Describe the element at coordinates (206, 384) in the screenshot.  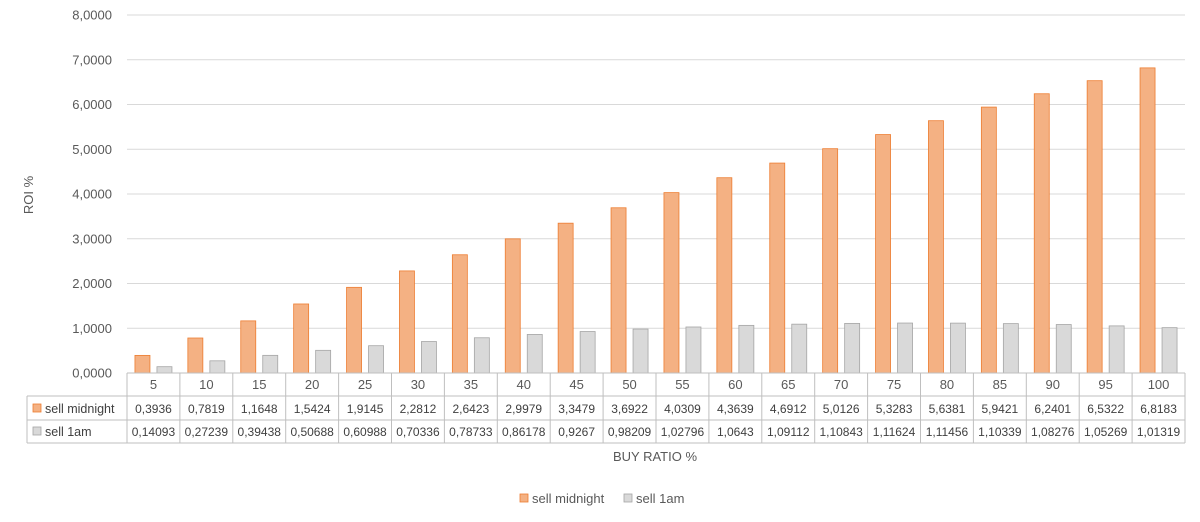
I see `x-tick-label: 10` at that location.